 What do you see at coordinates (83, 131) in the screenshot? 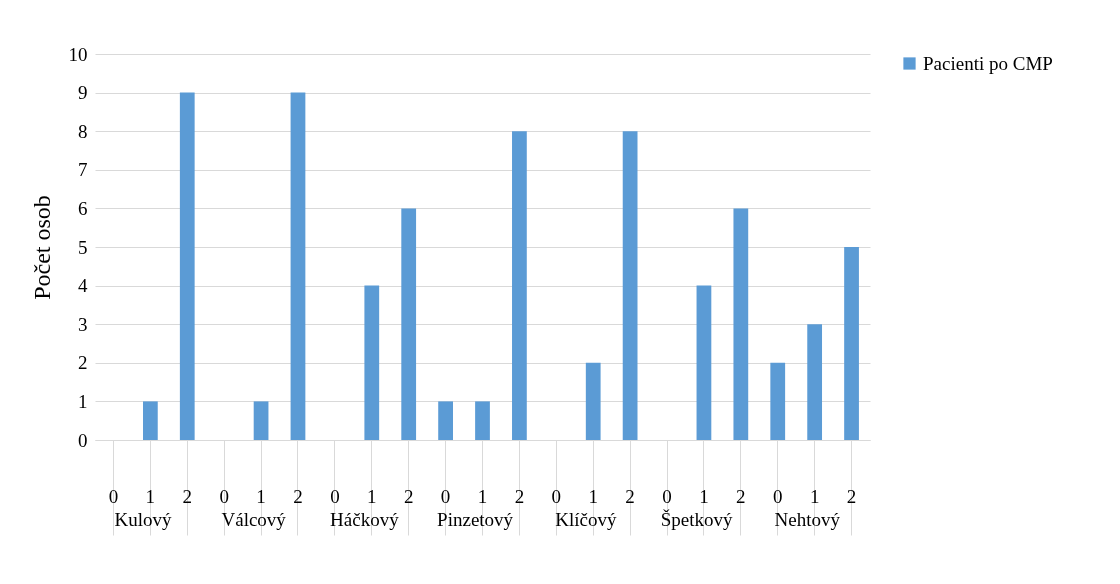
I see `y-tick-label: 8` at bounding box center [83, 131].